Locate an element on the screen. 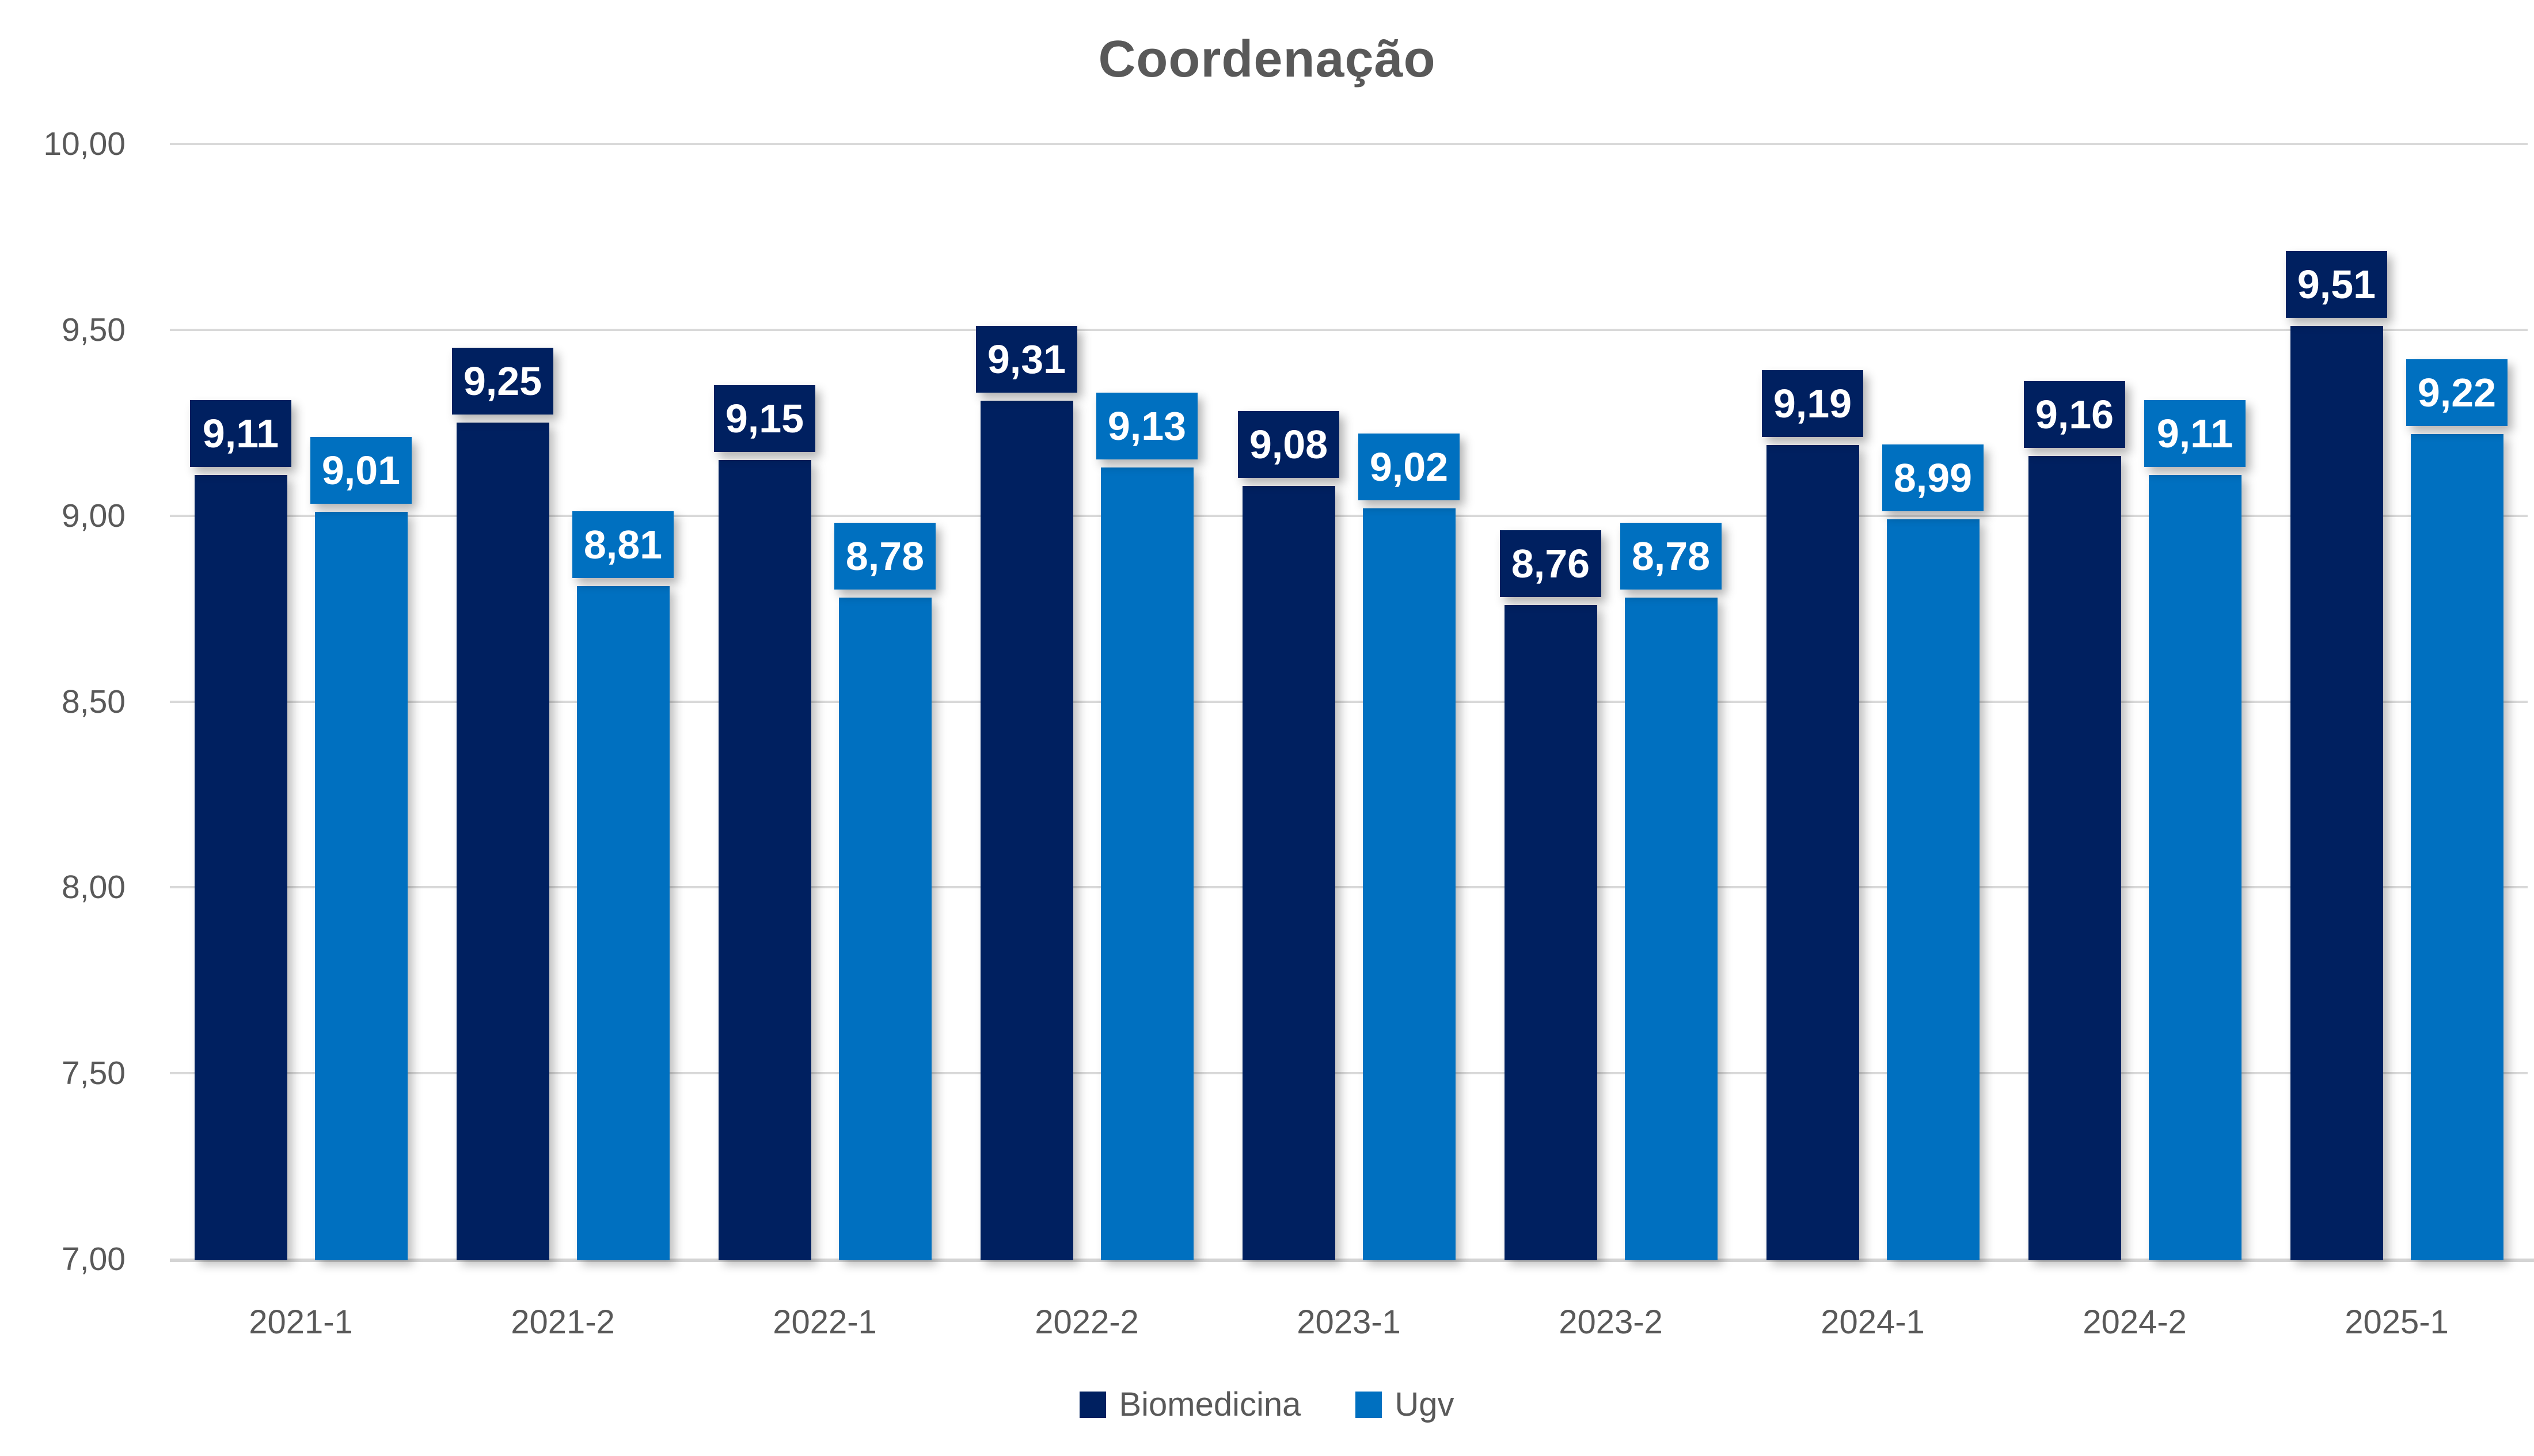 The width and height of the screenshot is (2534, 1456). gridline-9,50 is located at coordinates (1349, 329).